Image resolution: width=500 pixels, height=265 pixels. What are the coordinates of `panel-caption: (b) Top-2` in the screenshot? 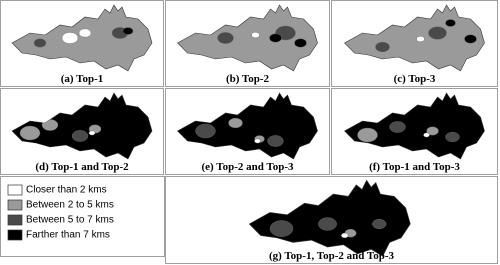 It's located at (248, 79).